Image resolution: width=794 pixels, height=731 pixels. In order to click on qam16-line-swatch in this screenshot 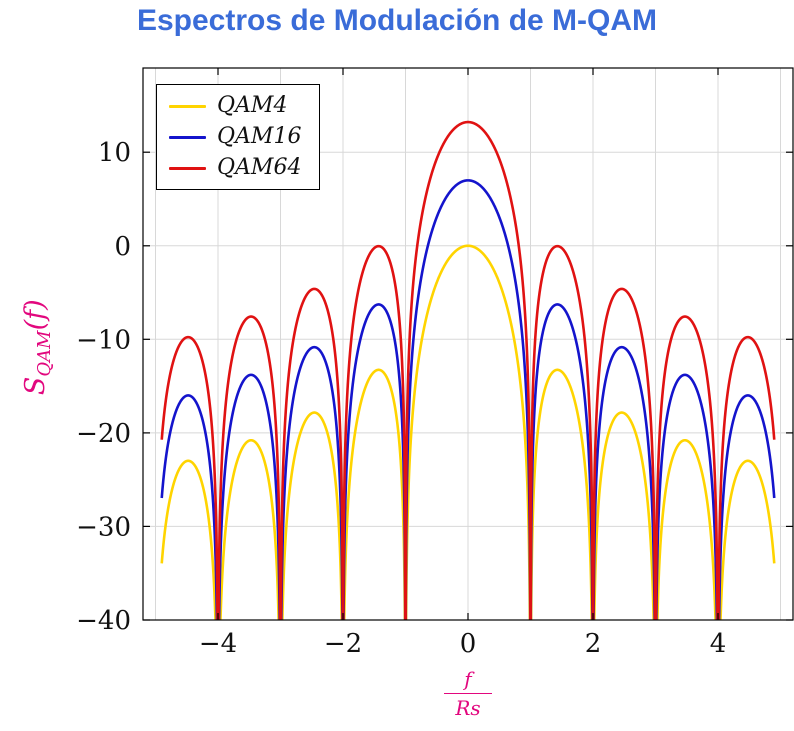, I will do `click(187, 137)`.